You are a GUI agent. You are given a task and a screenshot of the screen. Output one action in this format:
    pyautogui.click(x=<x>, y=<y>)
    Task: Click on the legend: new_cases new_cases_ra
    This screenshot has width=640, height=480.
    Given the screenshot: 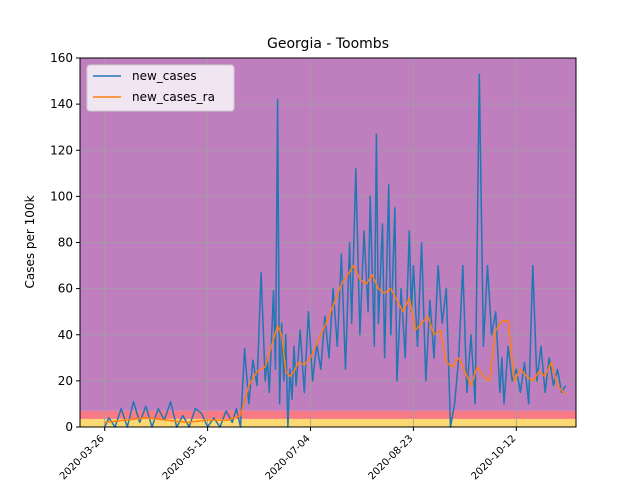 What is the action you would take?
    pyautogui.click(x=160, y=88)
    